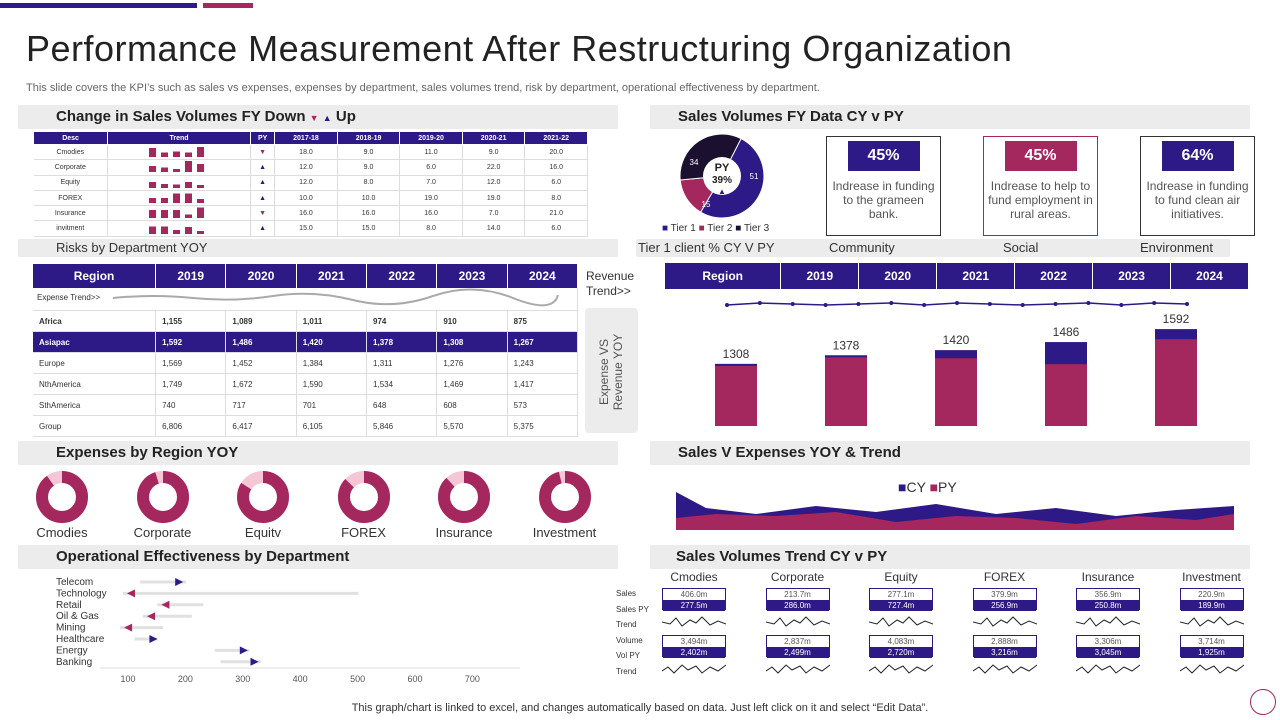 This screenshot has height=720, width=1280. Describe the element at coordinates (306, 198) in the screenshot. I see `value-cell: 10.0` at that location.